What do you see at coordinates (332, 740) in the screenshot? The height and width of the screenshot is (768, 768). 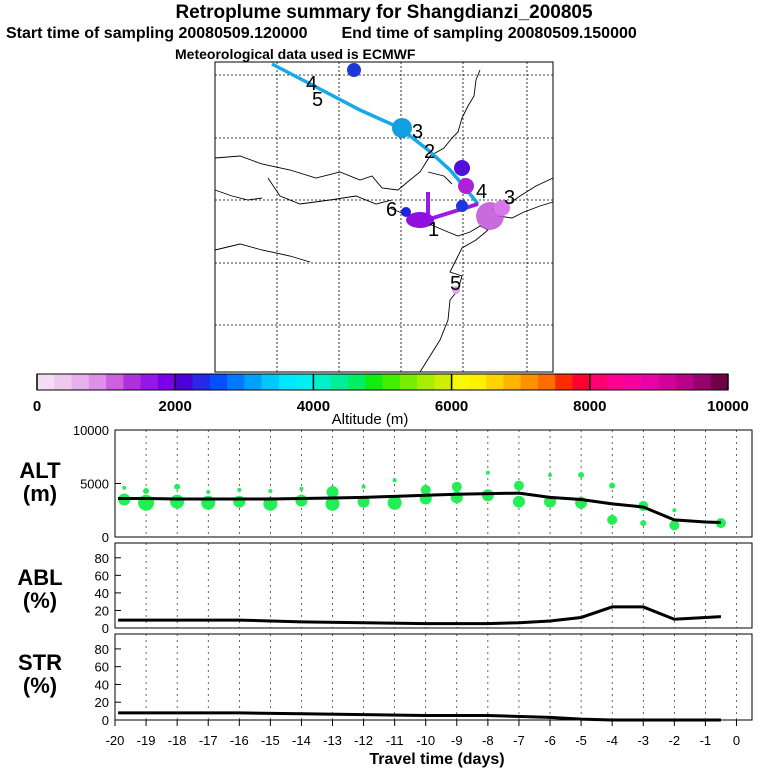 I see `x-tick-label: -13` at bounding box center [332, 740].